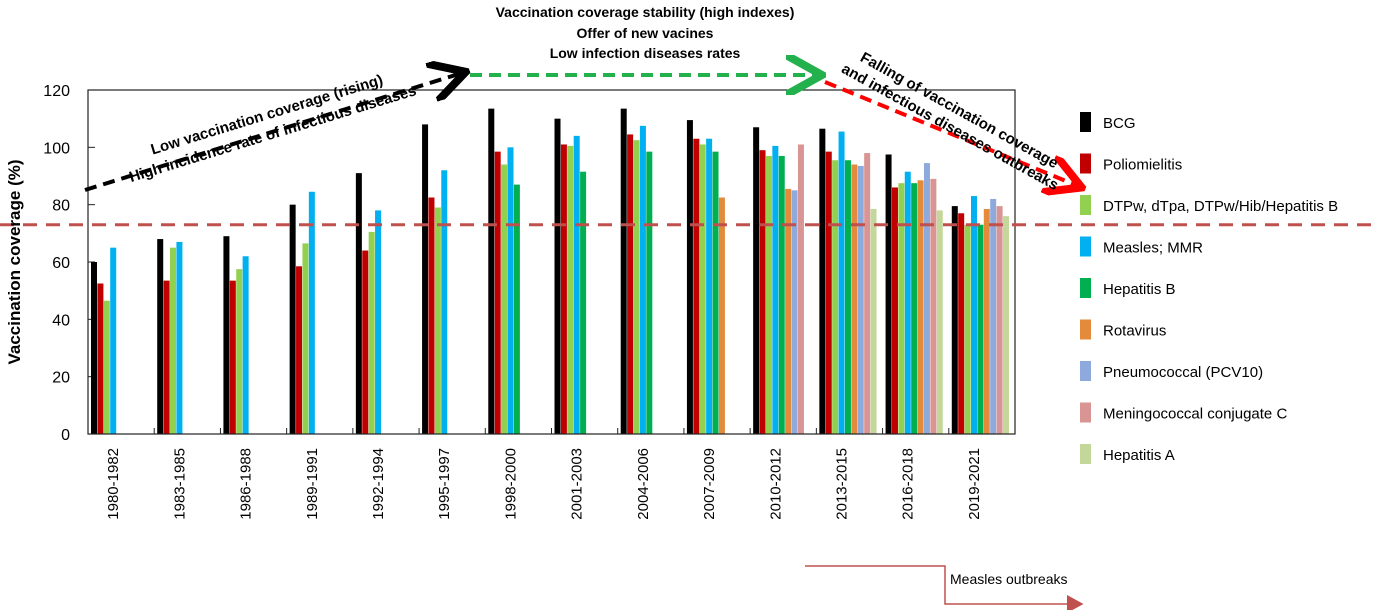 Image resolution: width=1381 pixels, height=610 pixels. What do you see at coordinates (973, 315) in the screenshot?
I see `bar-measles-mmr-2019-2021` at bounding box center [973, 315].